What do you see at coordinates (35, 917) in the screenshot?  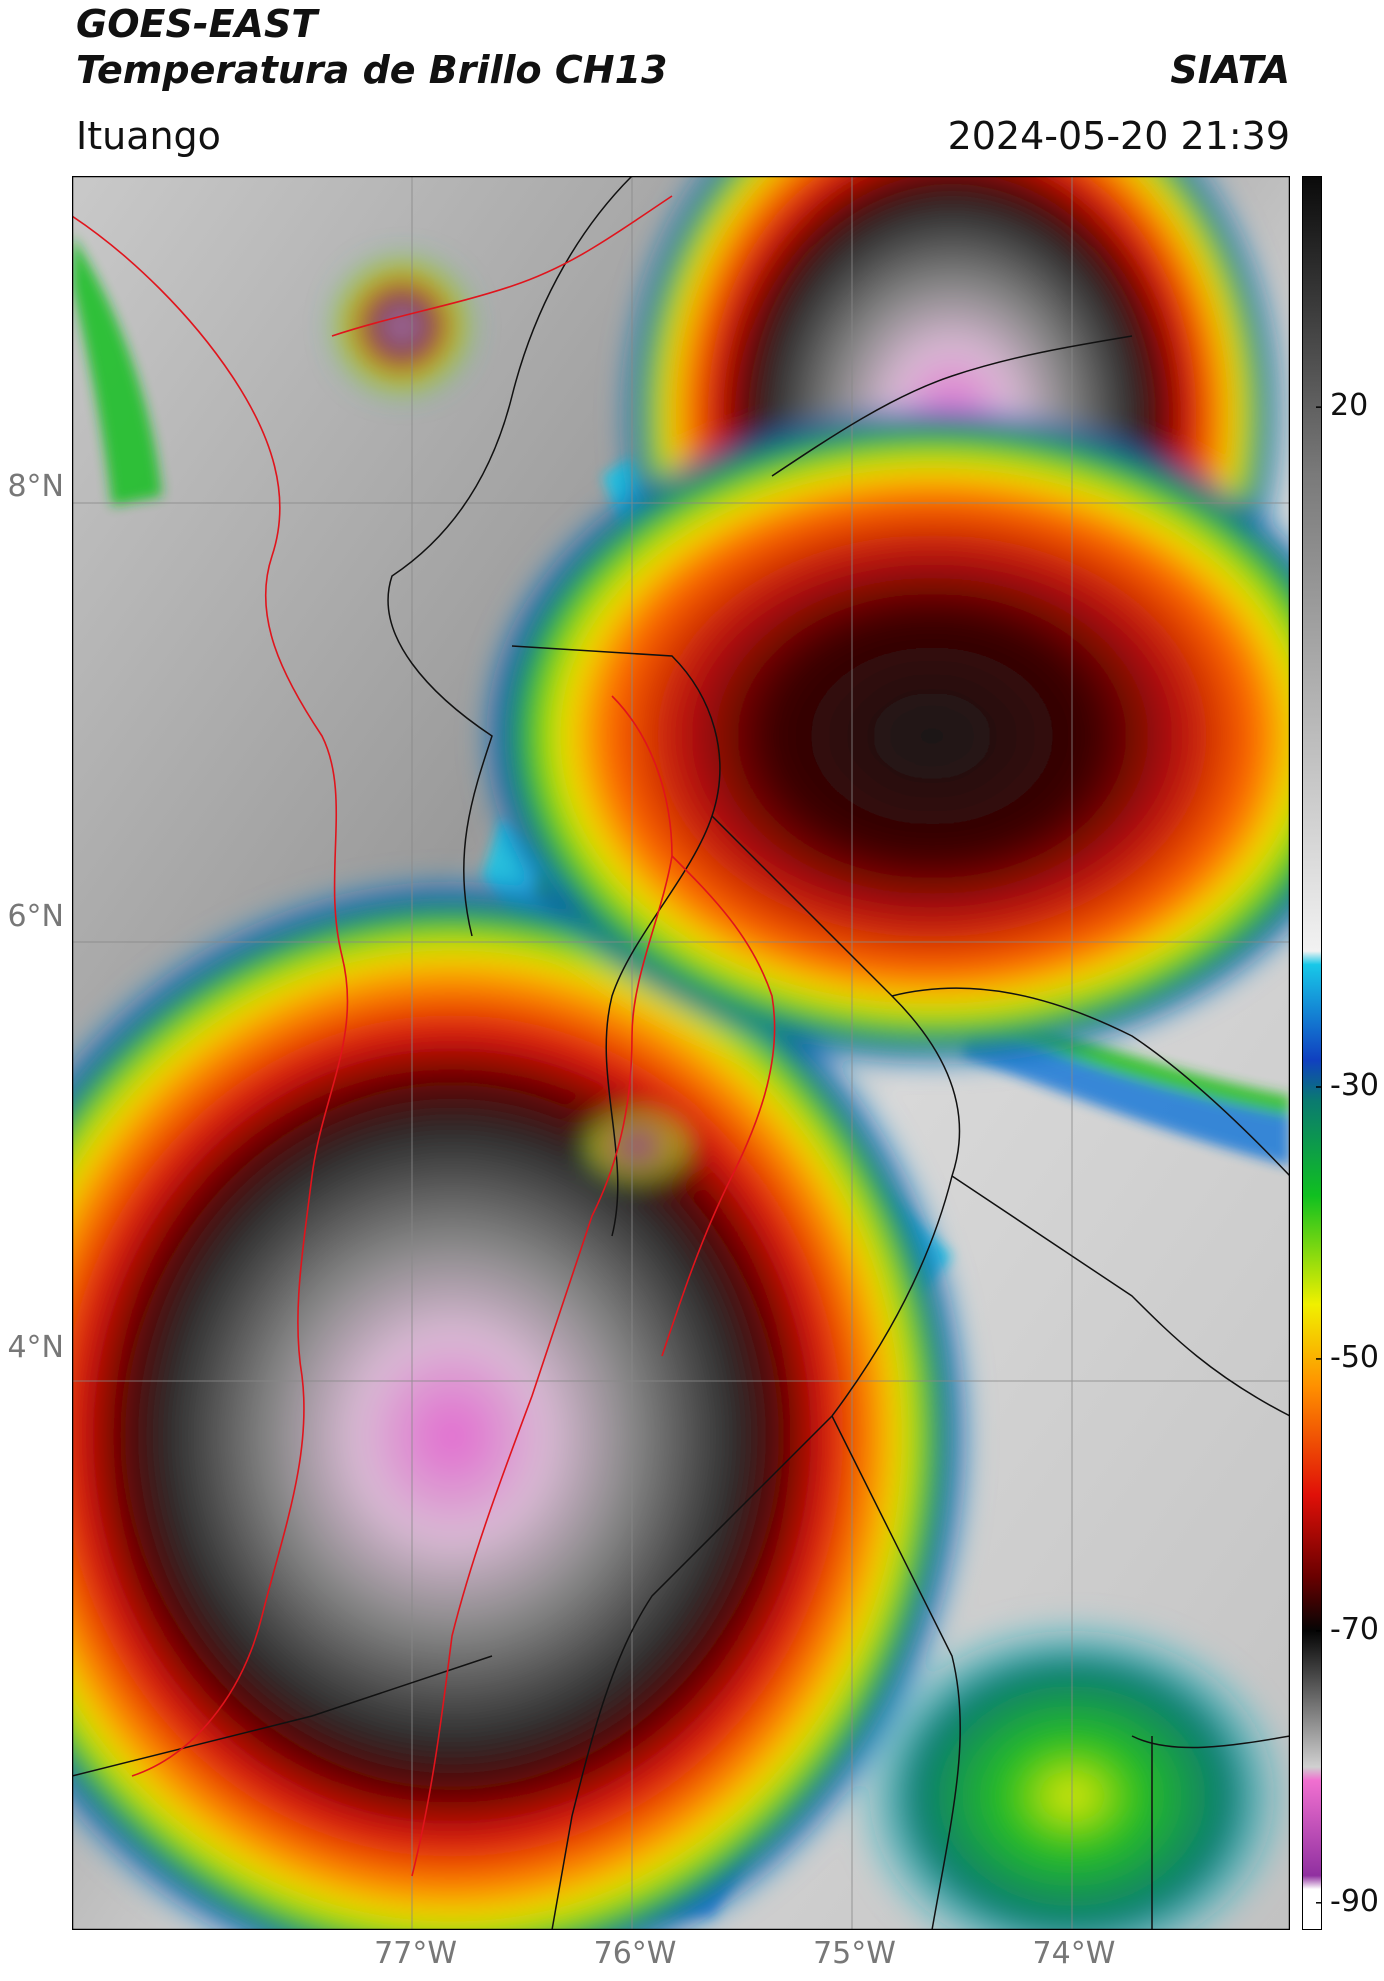 I see `lat-tick-label: 6°N` at bounding box center [35, 917].